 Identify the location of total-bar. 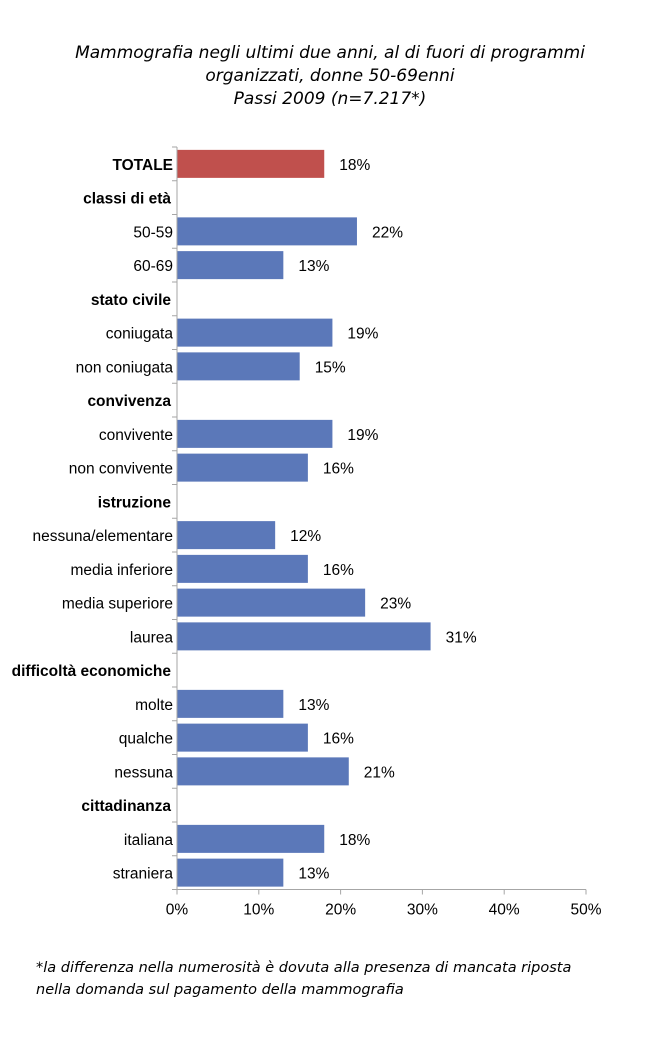
(251, 163).